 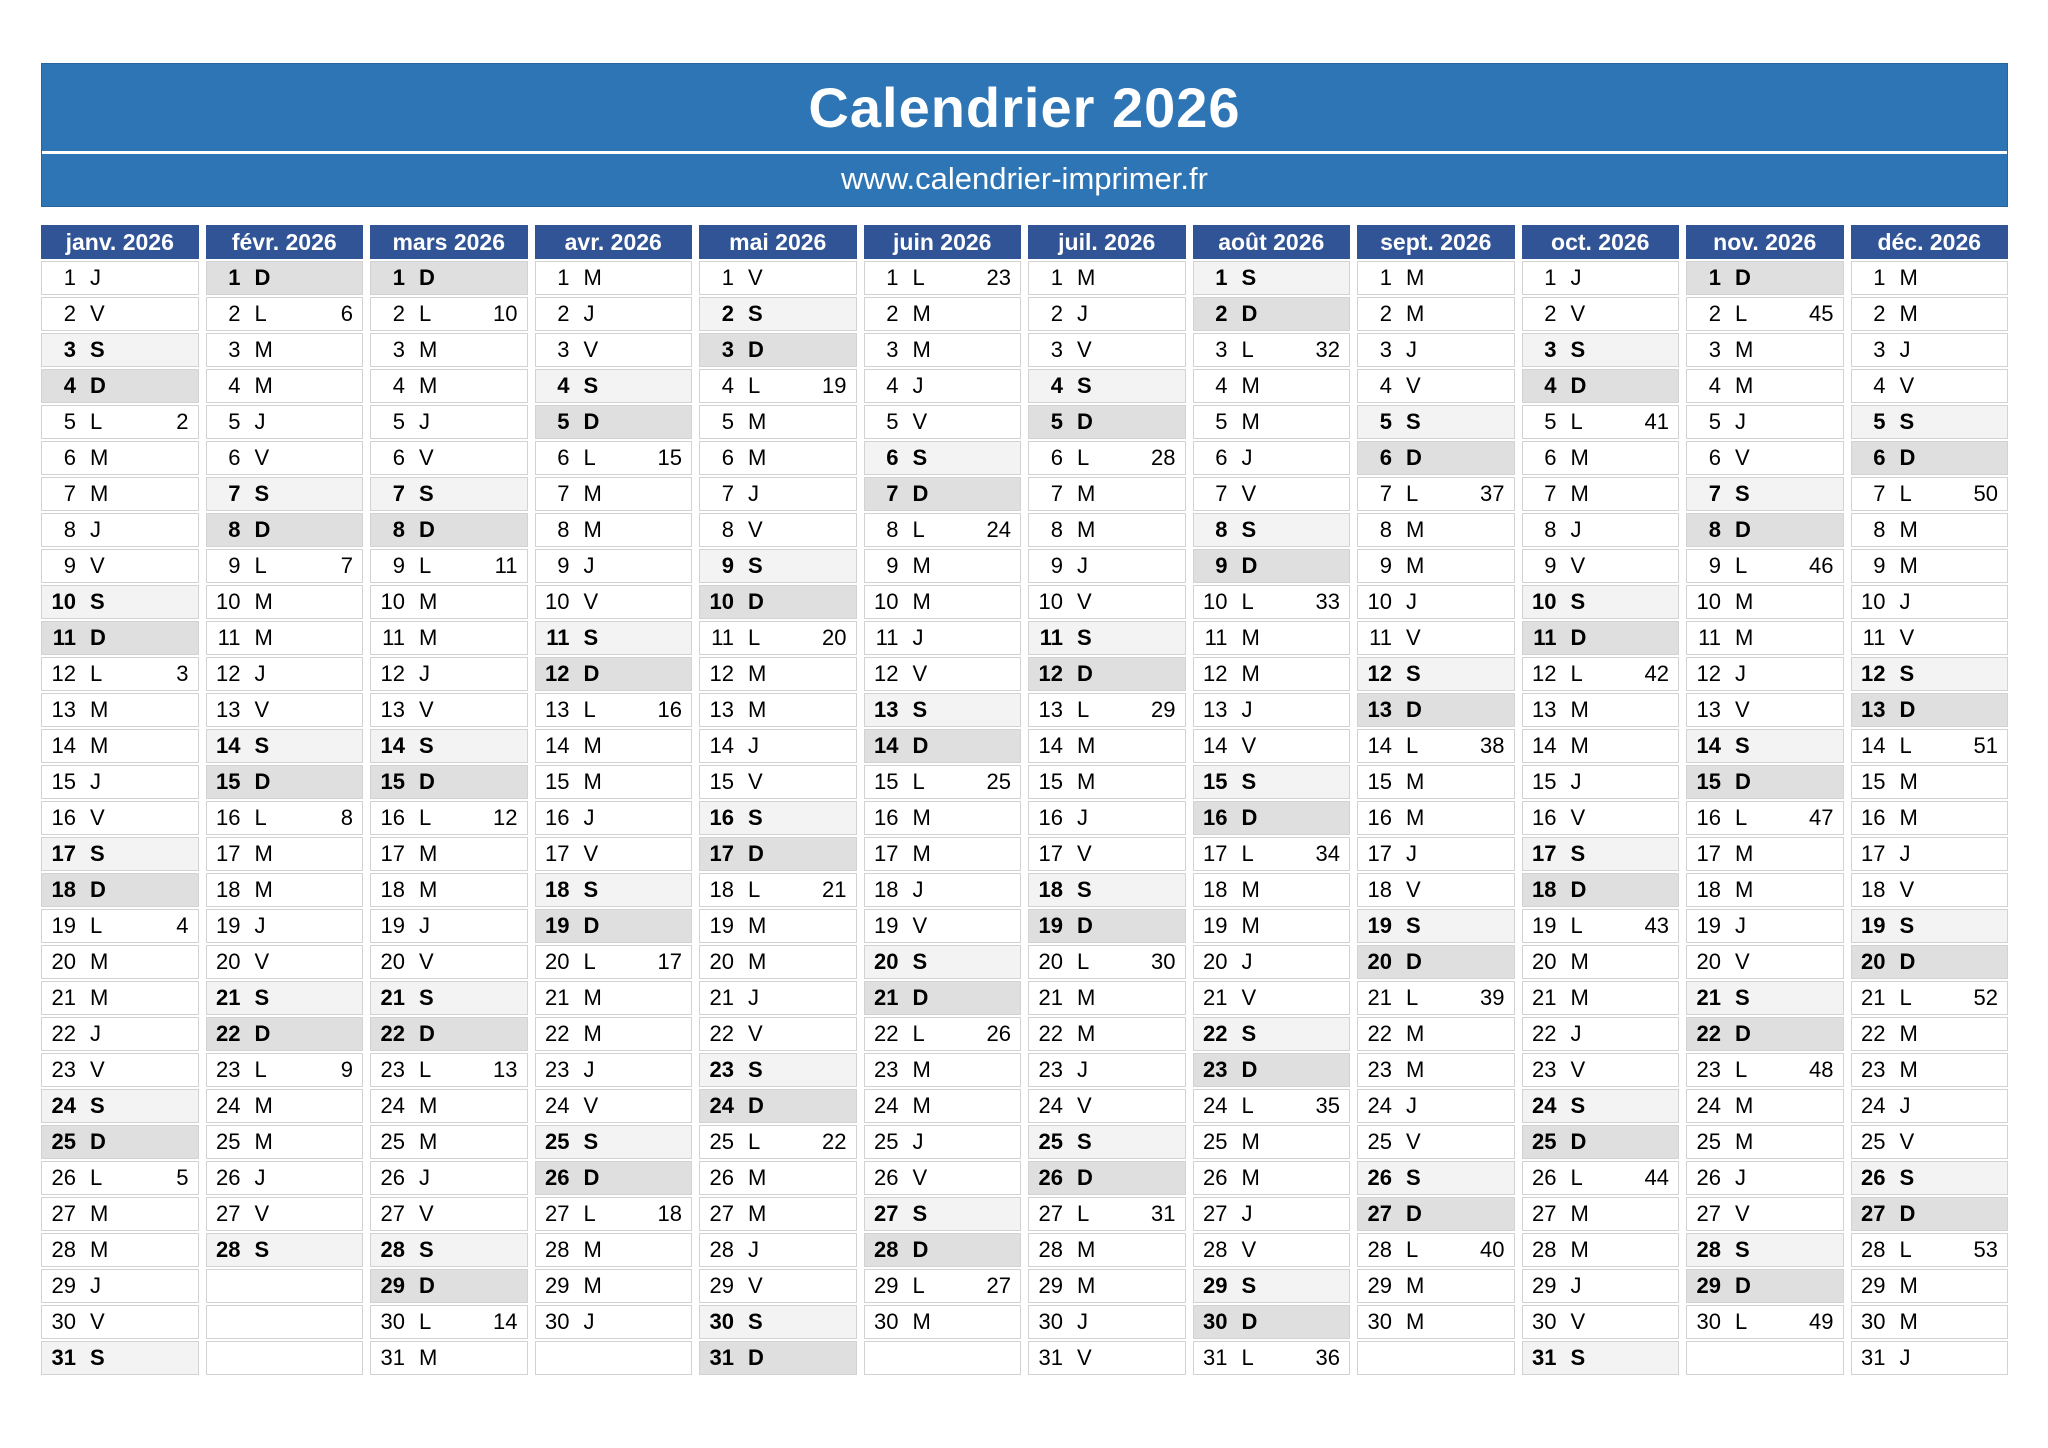 I want to click on day-number: 8, so click(x=892, y=529).